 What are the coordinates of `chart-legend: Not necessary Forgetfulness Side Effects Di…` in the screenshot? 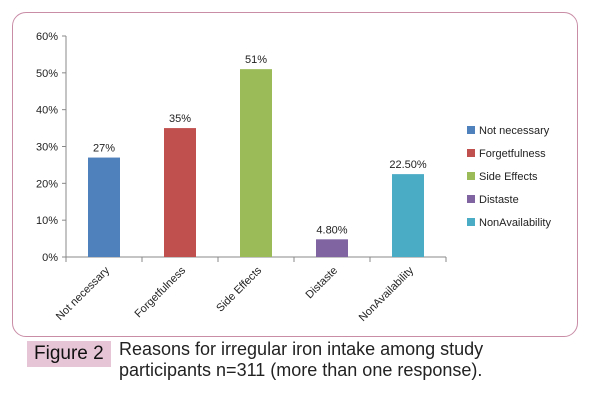 It's located at (509, 177).